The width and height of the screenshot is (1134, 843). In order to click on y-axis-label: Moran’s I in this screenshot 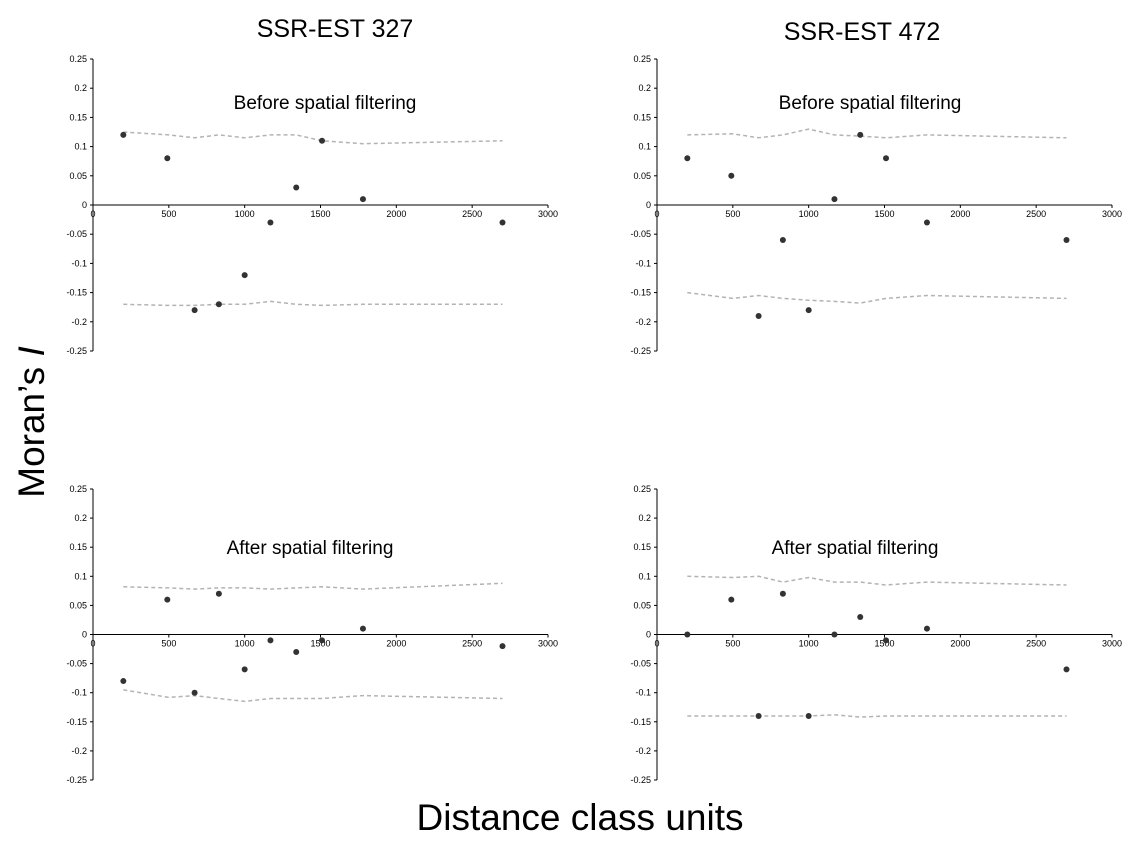, I will do `click(31, 422)`.